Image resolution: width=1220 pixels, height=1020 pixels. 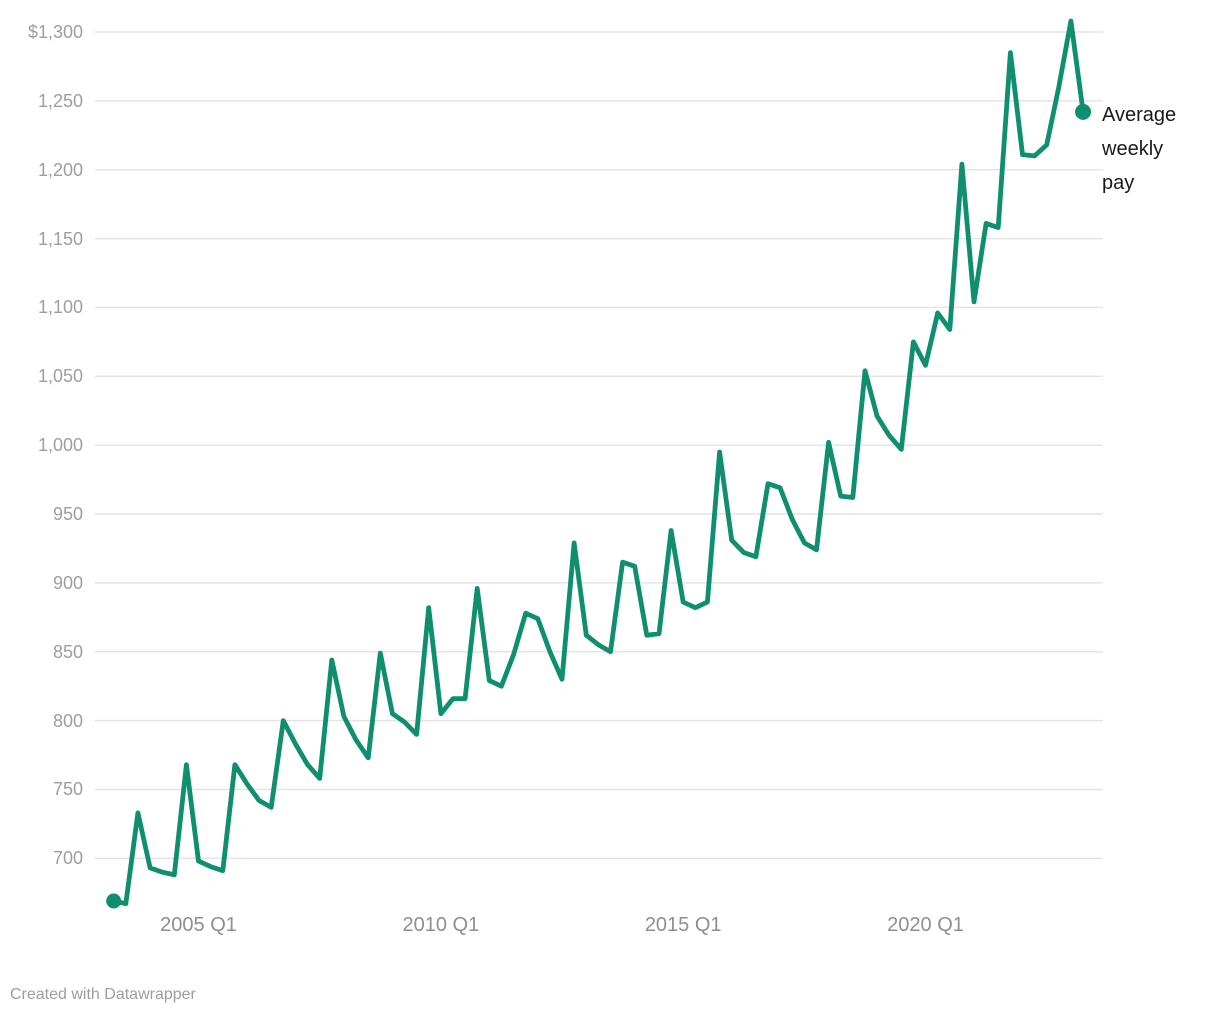 I want to click on y-axis-label: 1,100, so click(x=60, y=307).